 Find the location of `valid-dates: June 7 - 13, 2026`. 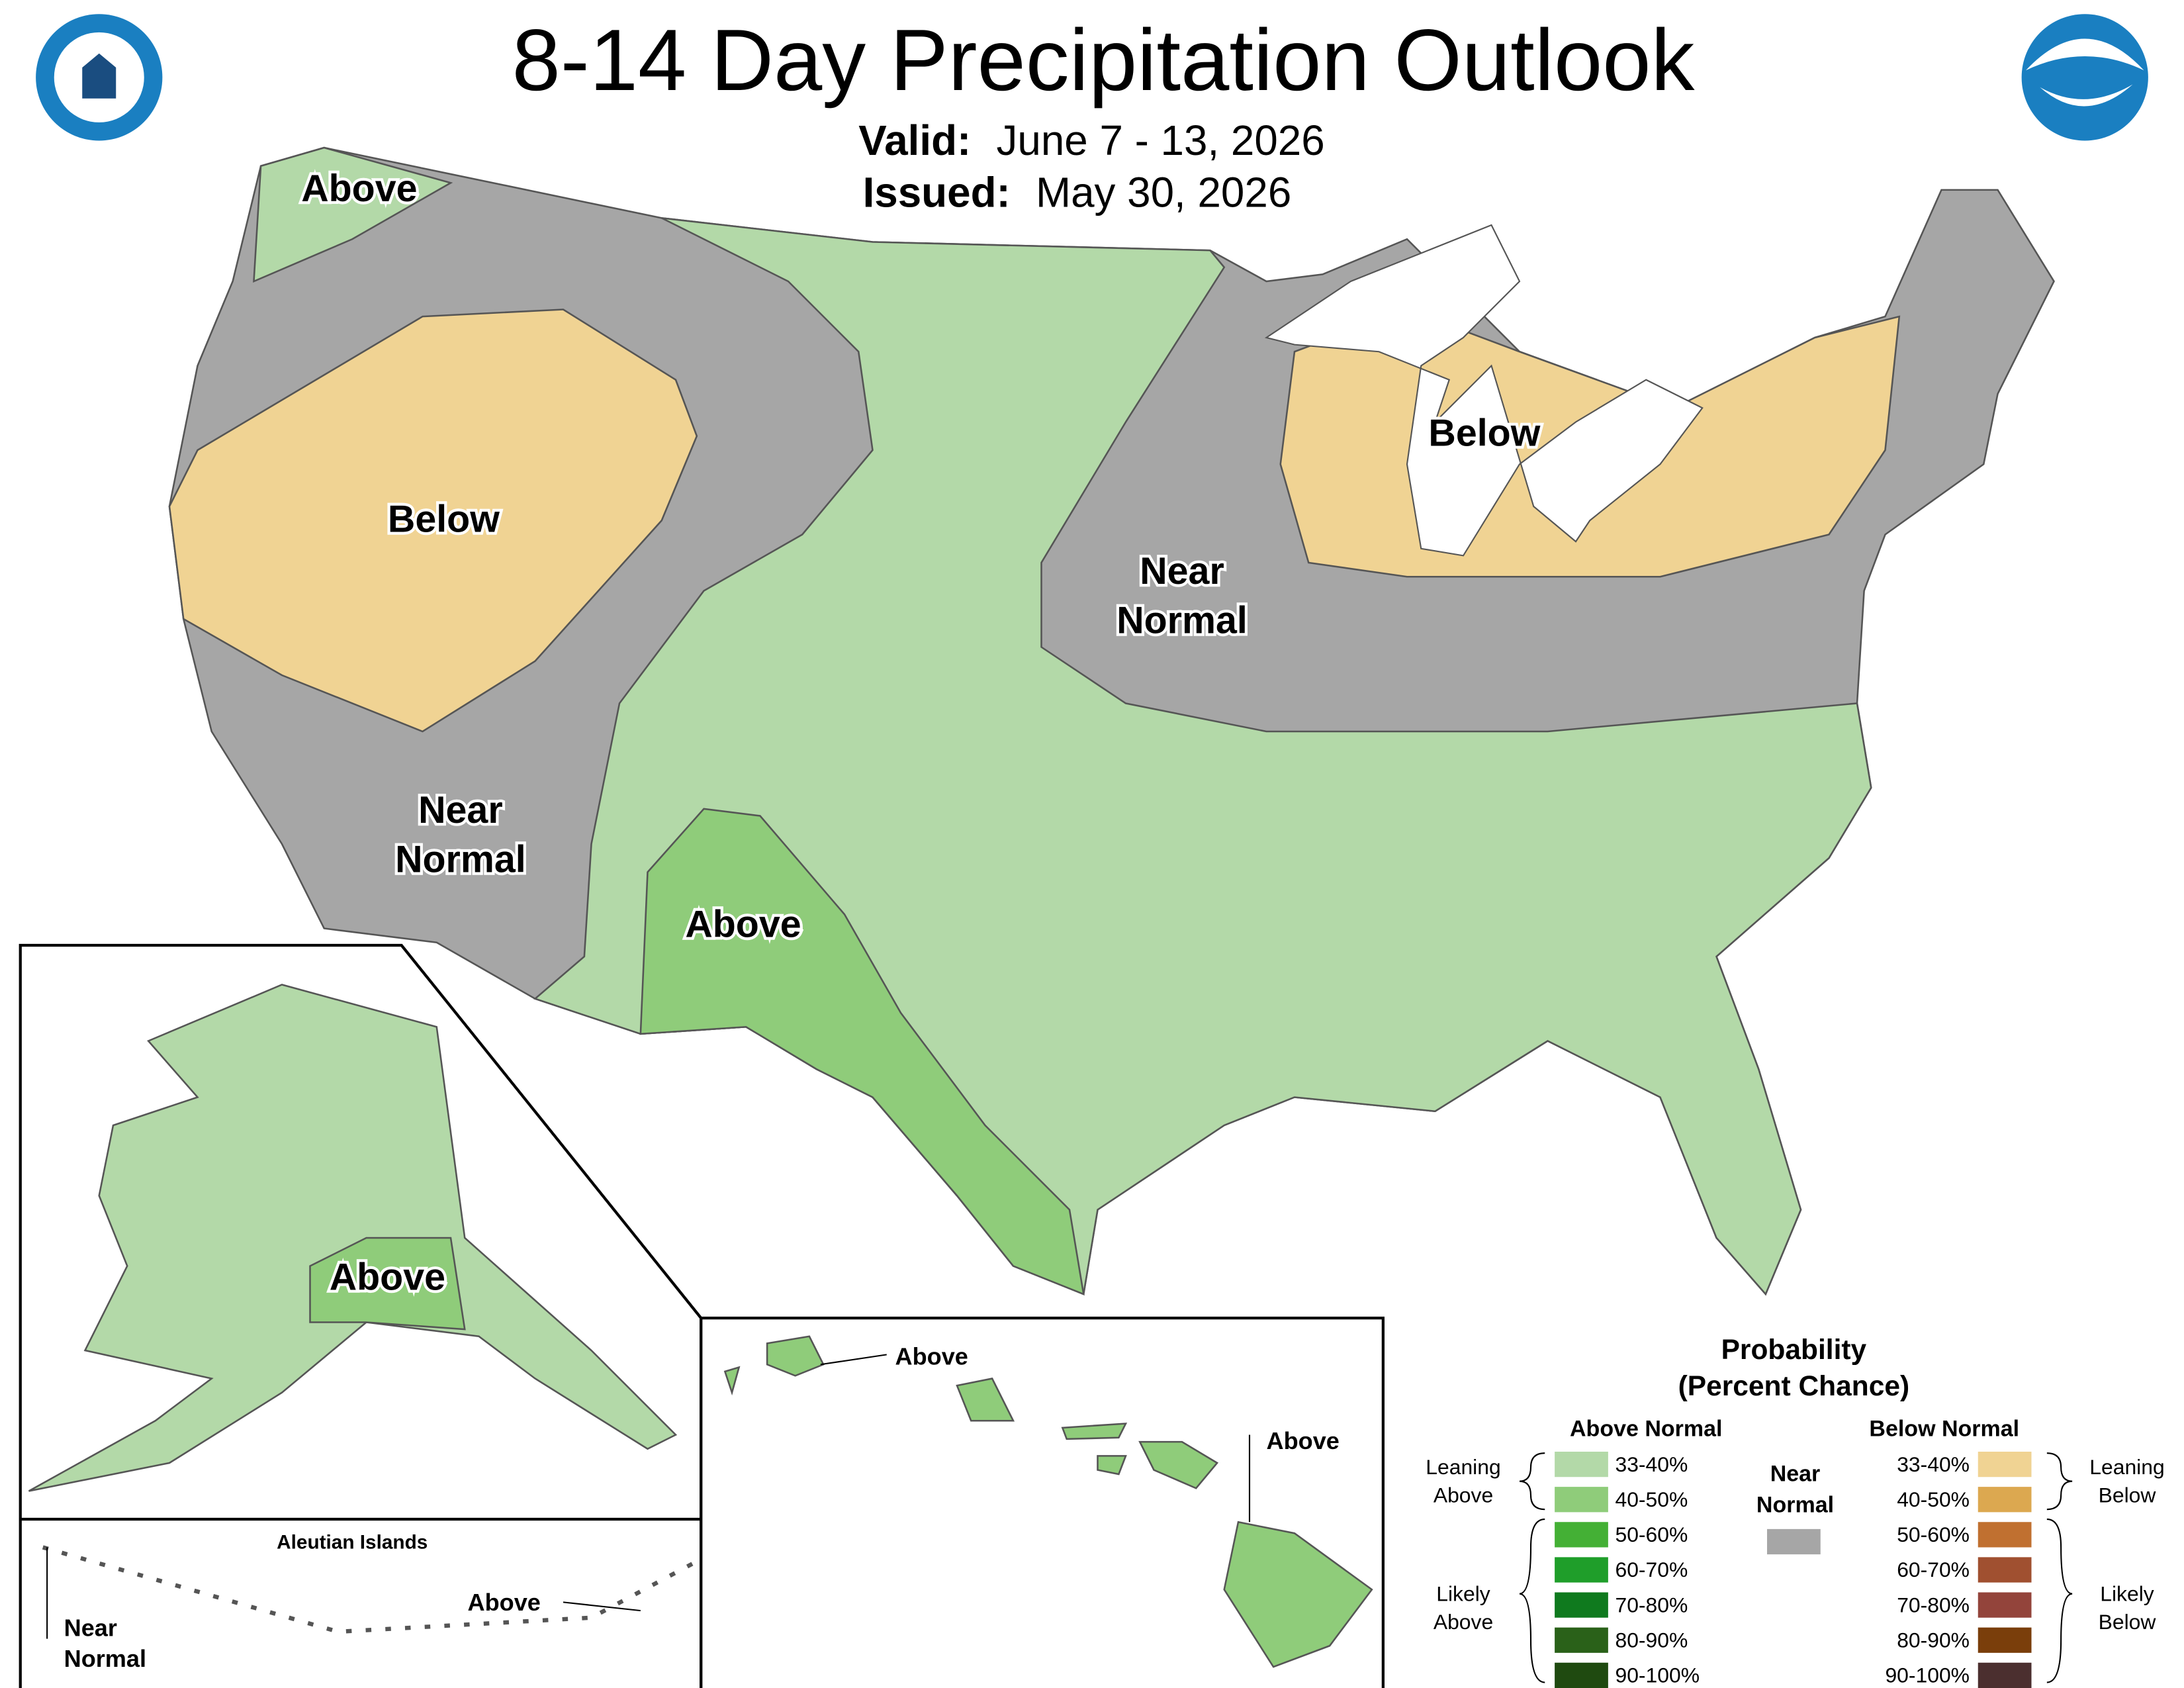

valid-dates: June 7 - 13, 2026 is located at coordinates (1161, 140).